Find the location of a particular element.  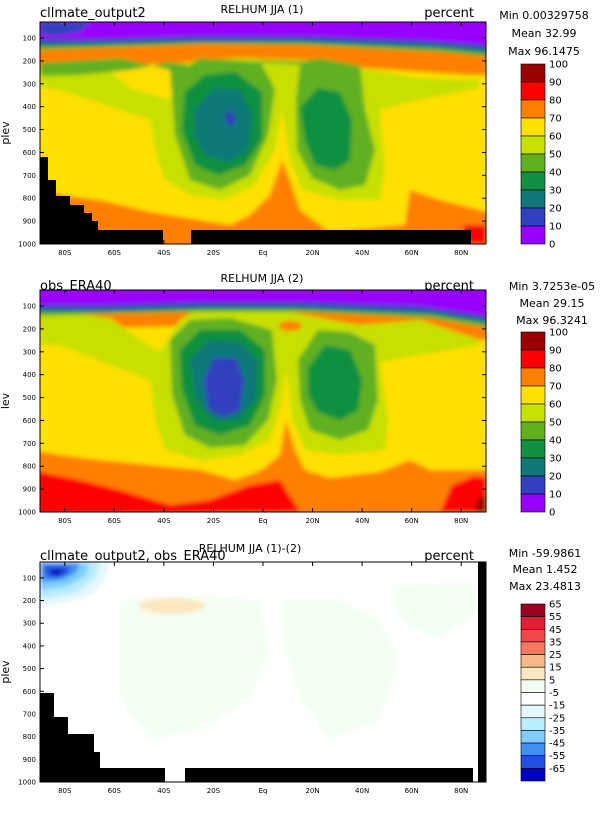

panel-1-units: percent is located at coordinates (449, 13).